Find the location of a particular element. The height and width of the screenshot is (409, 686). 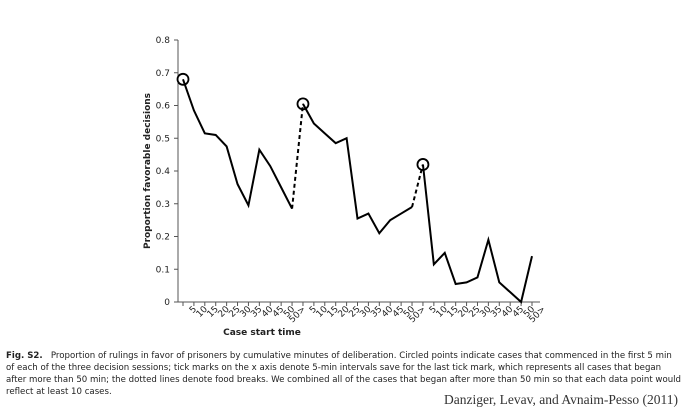

y-tick-label: 0.1 is located at coordinates (163, 270).